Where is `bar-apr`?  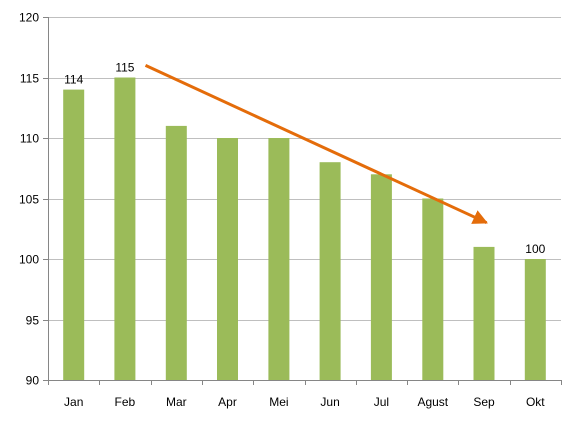 bar-apr is located at coordinates (227, 259).